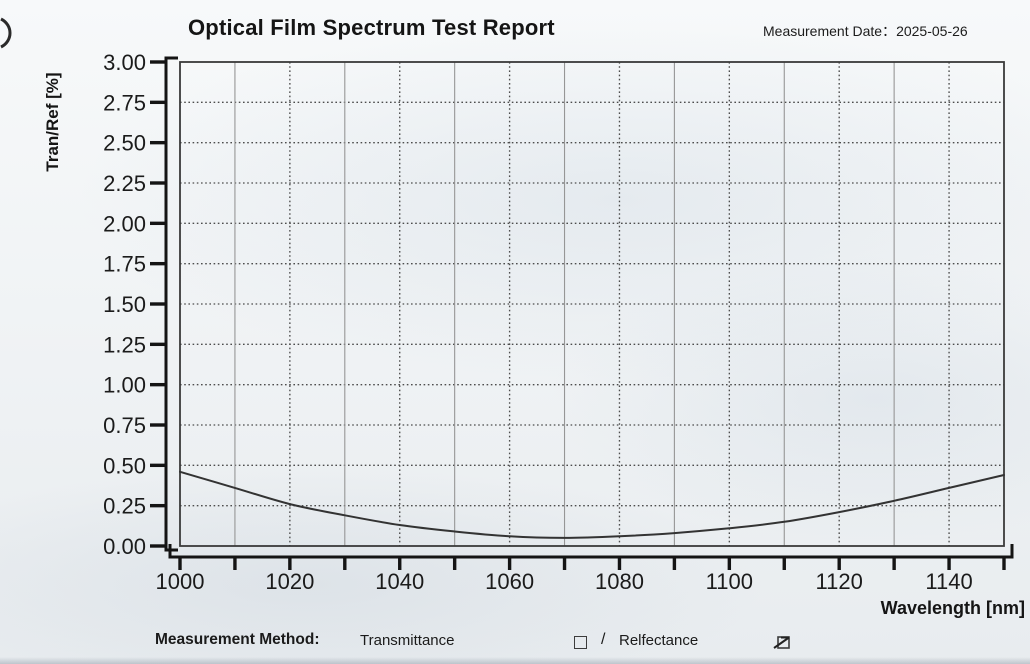  I want to click on x-tick-label: 1080, so click(619, 581).